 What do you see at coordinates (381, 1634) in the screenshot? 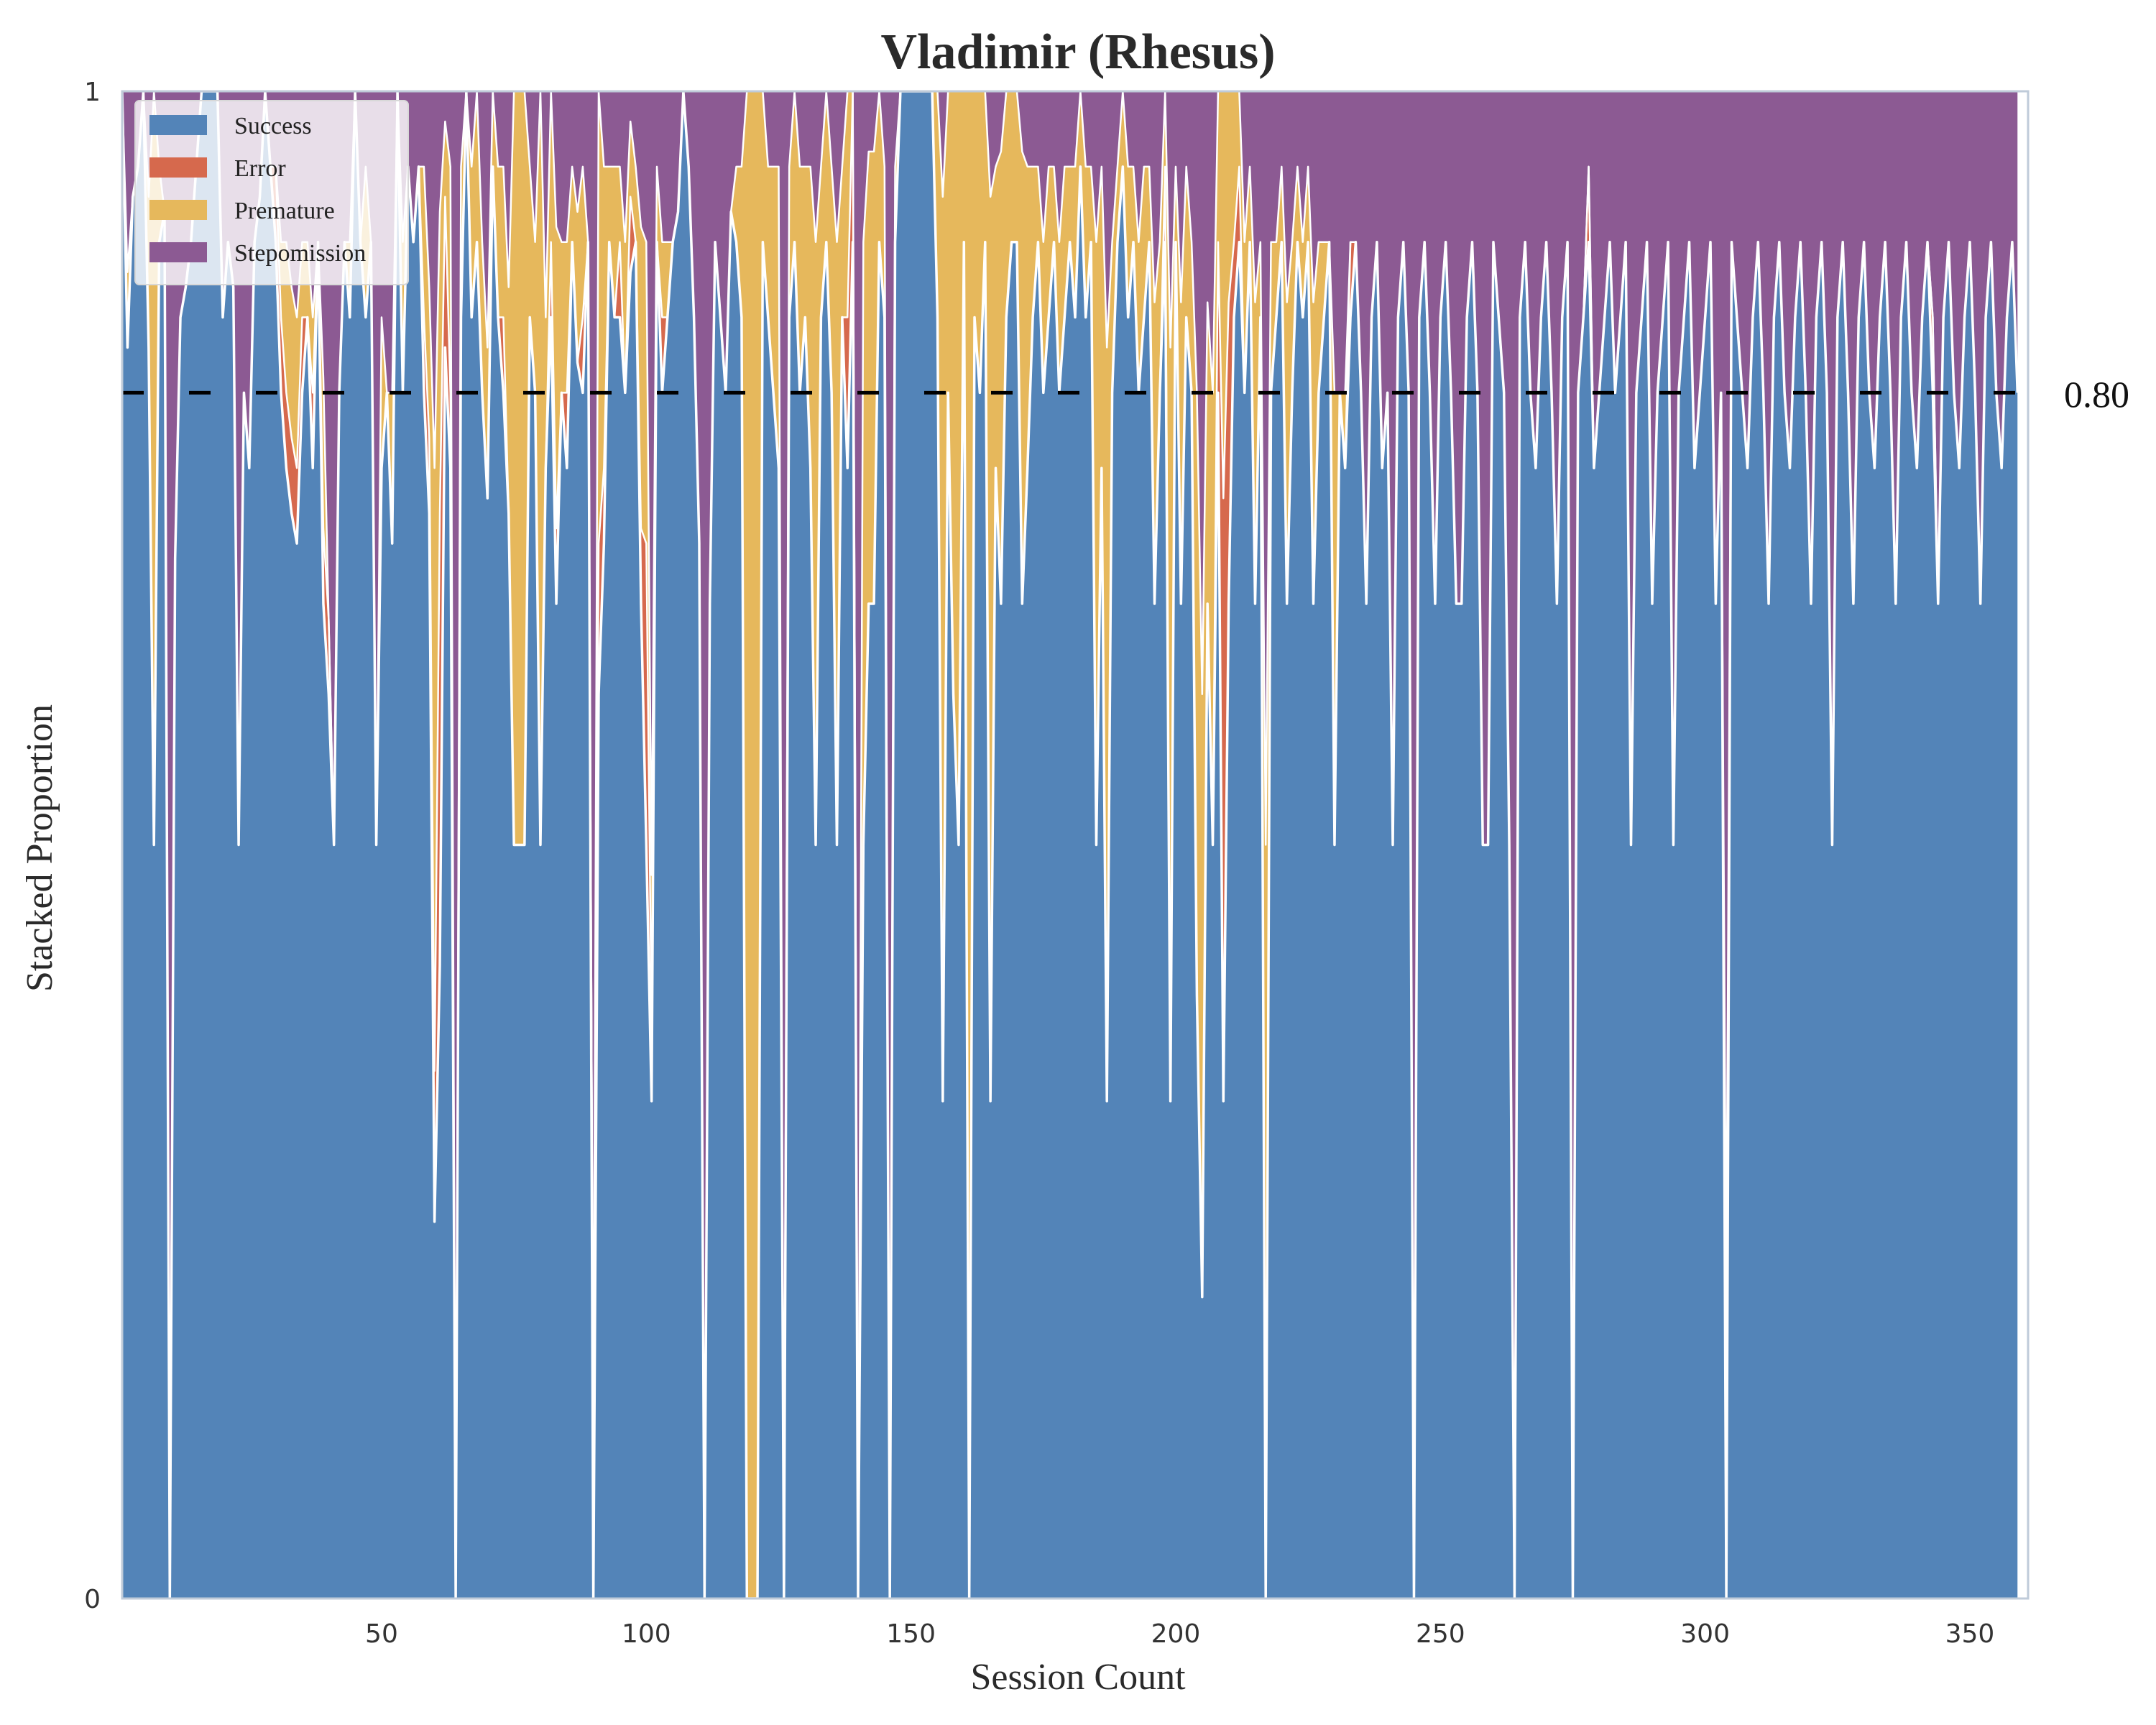
I see `x-tick-label: 50` at bounding box center [381, 1634].